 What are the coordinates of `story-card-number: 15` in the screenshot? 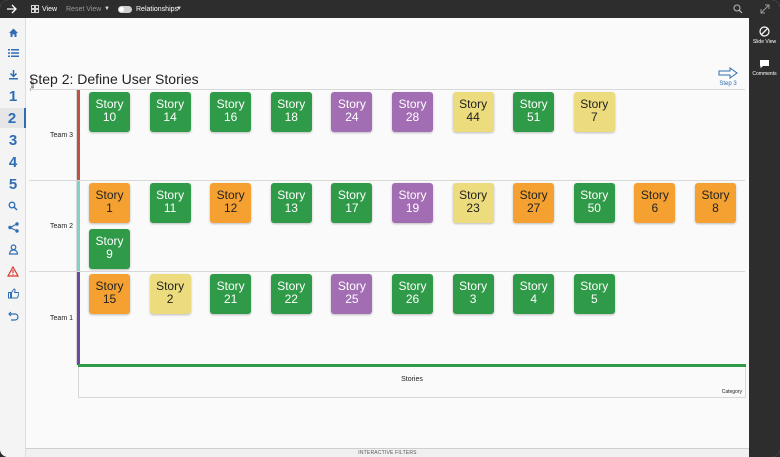 It's located at (109, 299).